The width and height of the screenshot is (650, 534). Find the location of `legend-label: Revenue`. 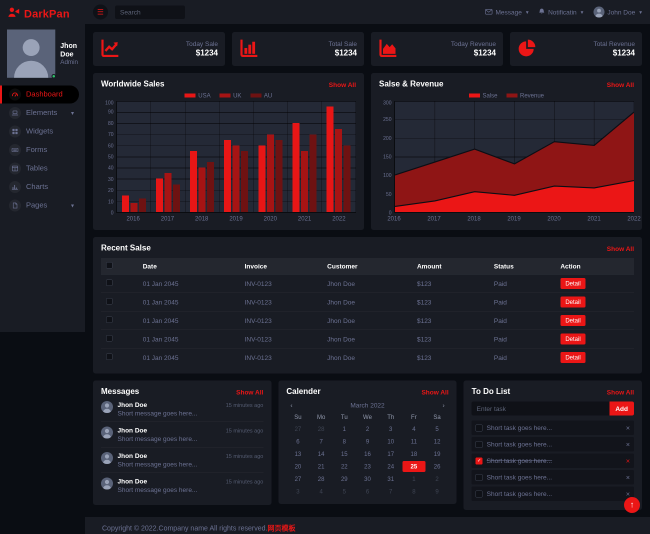

legend-label: Revenue is located at coordinates (532, 95).